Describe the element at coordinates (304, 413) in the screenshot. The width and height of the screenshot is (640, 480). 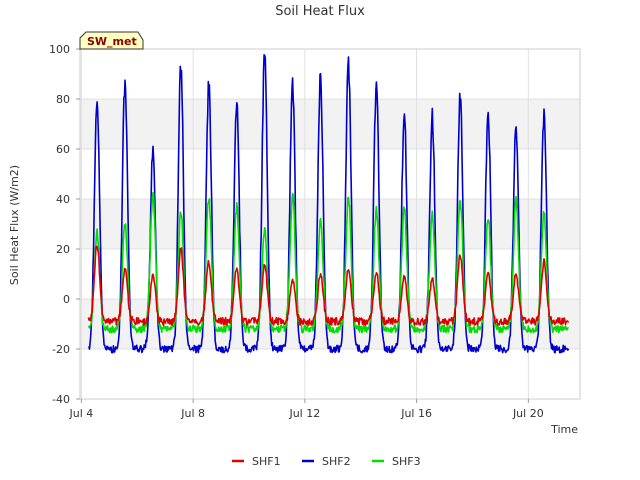
I see `x-tick-label: Jul 12` at that location.